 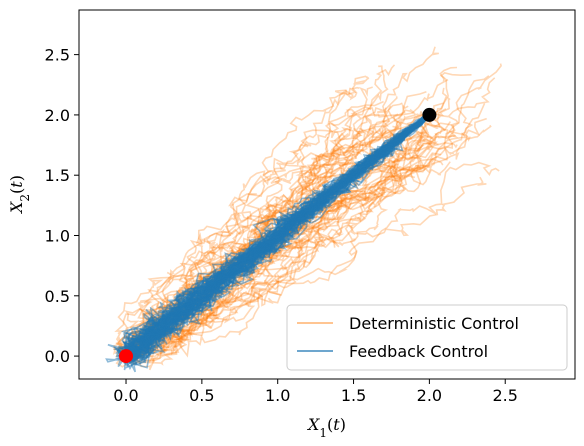 What do you see at coordinates (57, 175) in the screenshot?
I see `y-tick-label: 1.5` at bounding box center [57, 175].